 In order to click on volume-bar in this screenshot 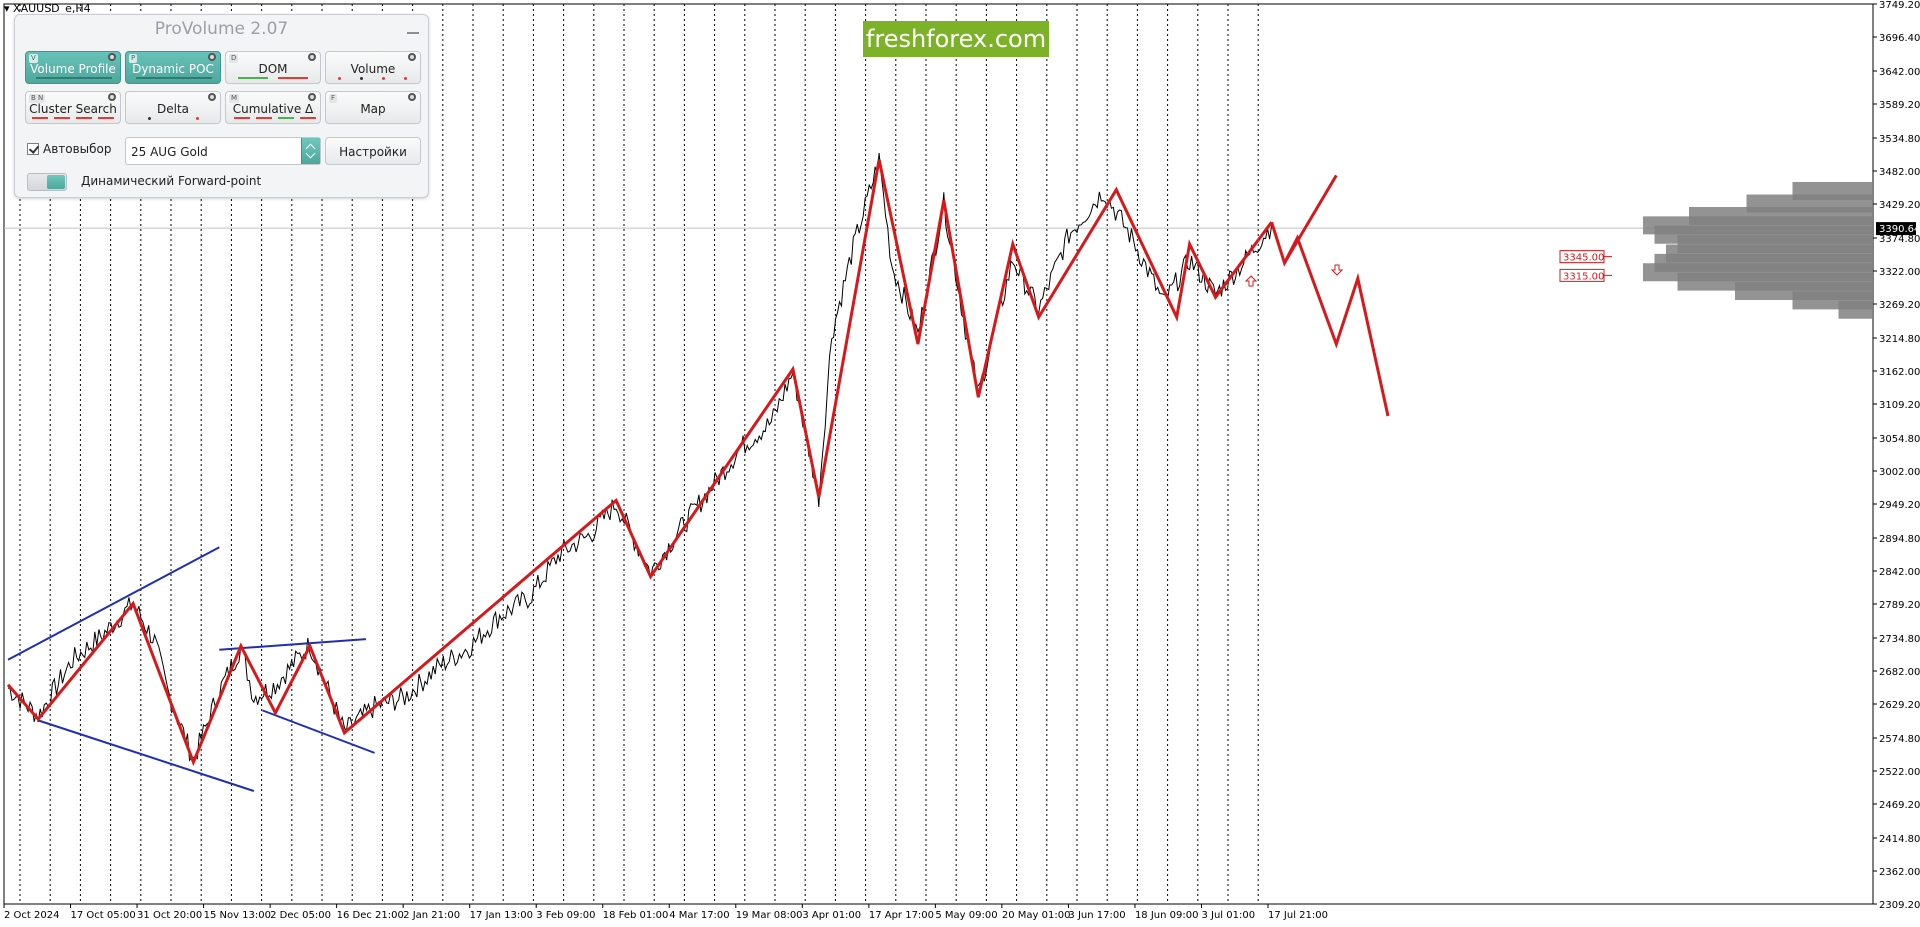, I will do `click(1855, 309)`.